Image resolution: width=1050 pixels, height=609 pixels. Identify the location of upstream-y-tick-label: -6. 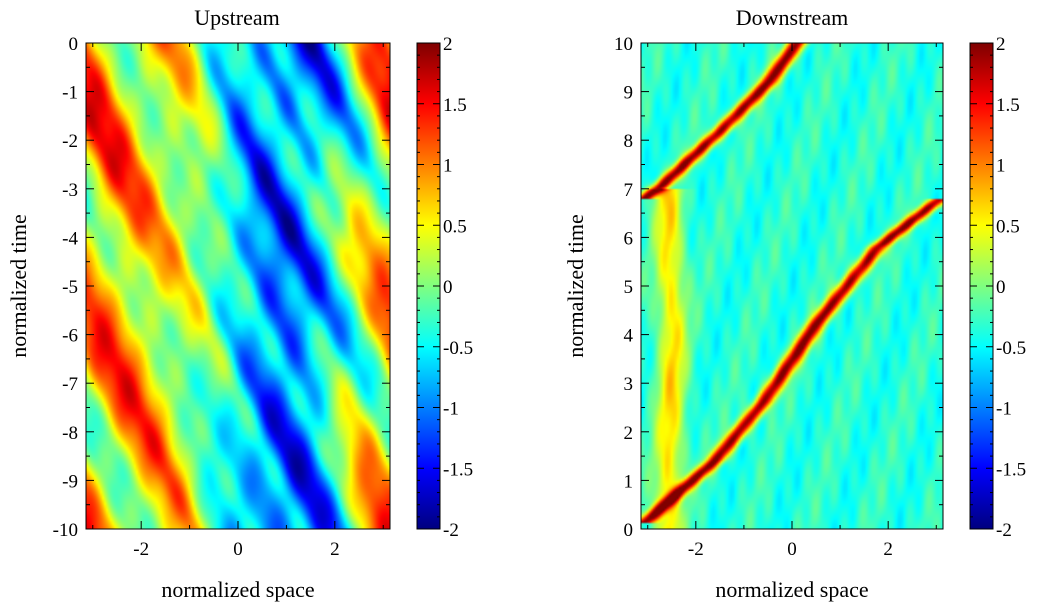
(70, 336).